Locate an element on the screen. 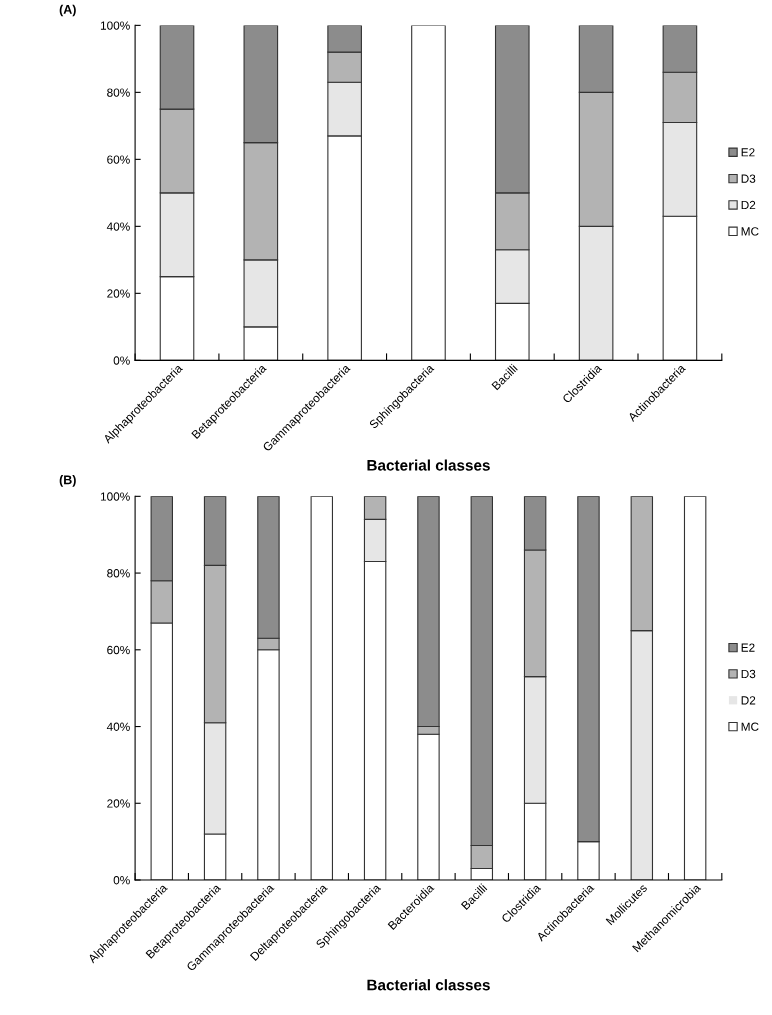  chart-title: (A) is located at coordinates (67, 10).